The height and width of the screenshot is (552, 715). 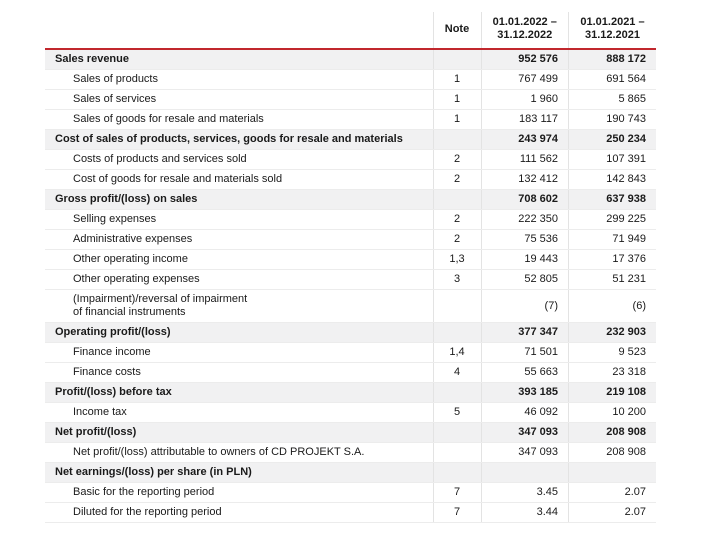 I want to click on row-note: 1,3, so click(x=456, y=259).